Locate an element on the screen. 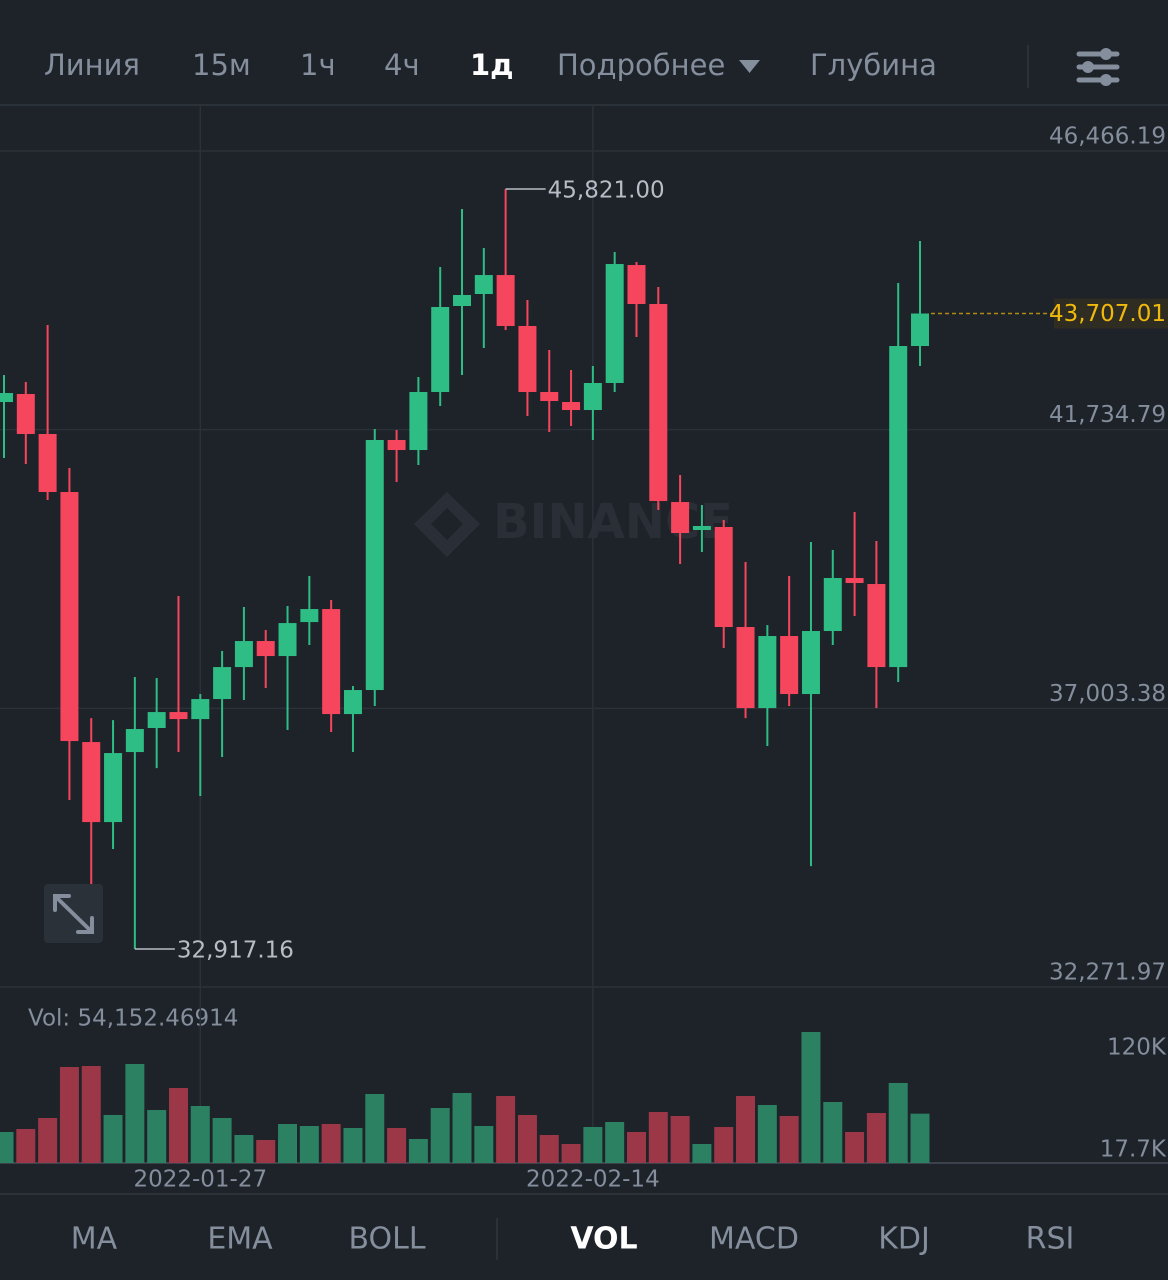 This screenshot has height=1280, width=1168. expand-button is located at coordinates (73, 913).